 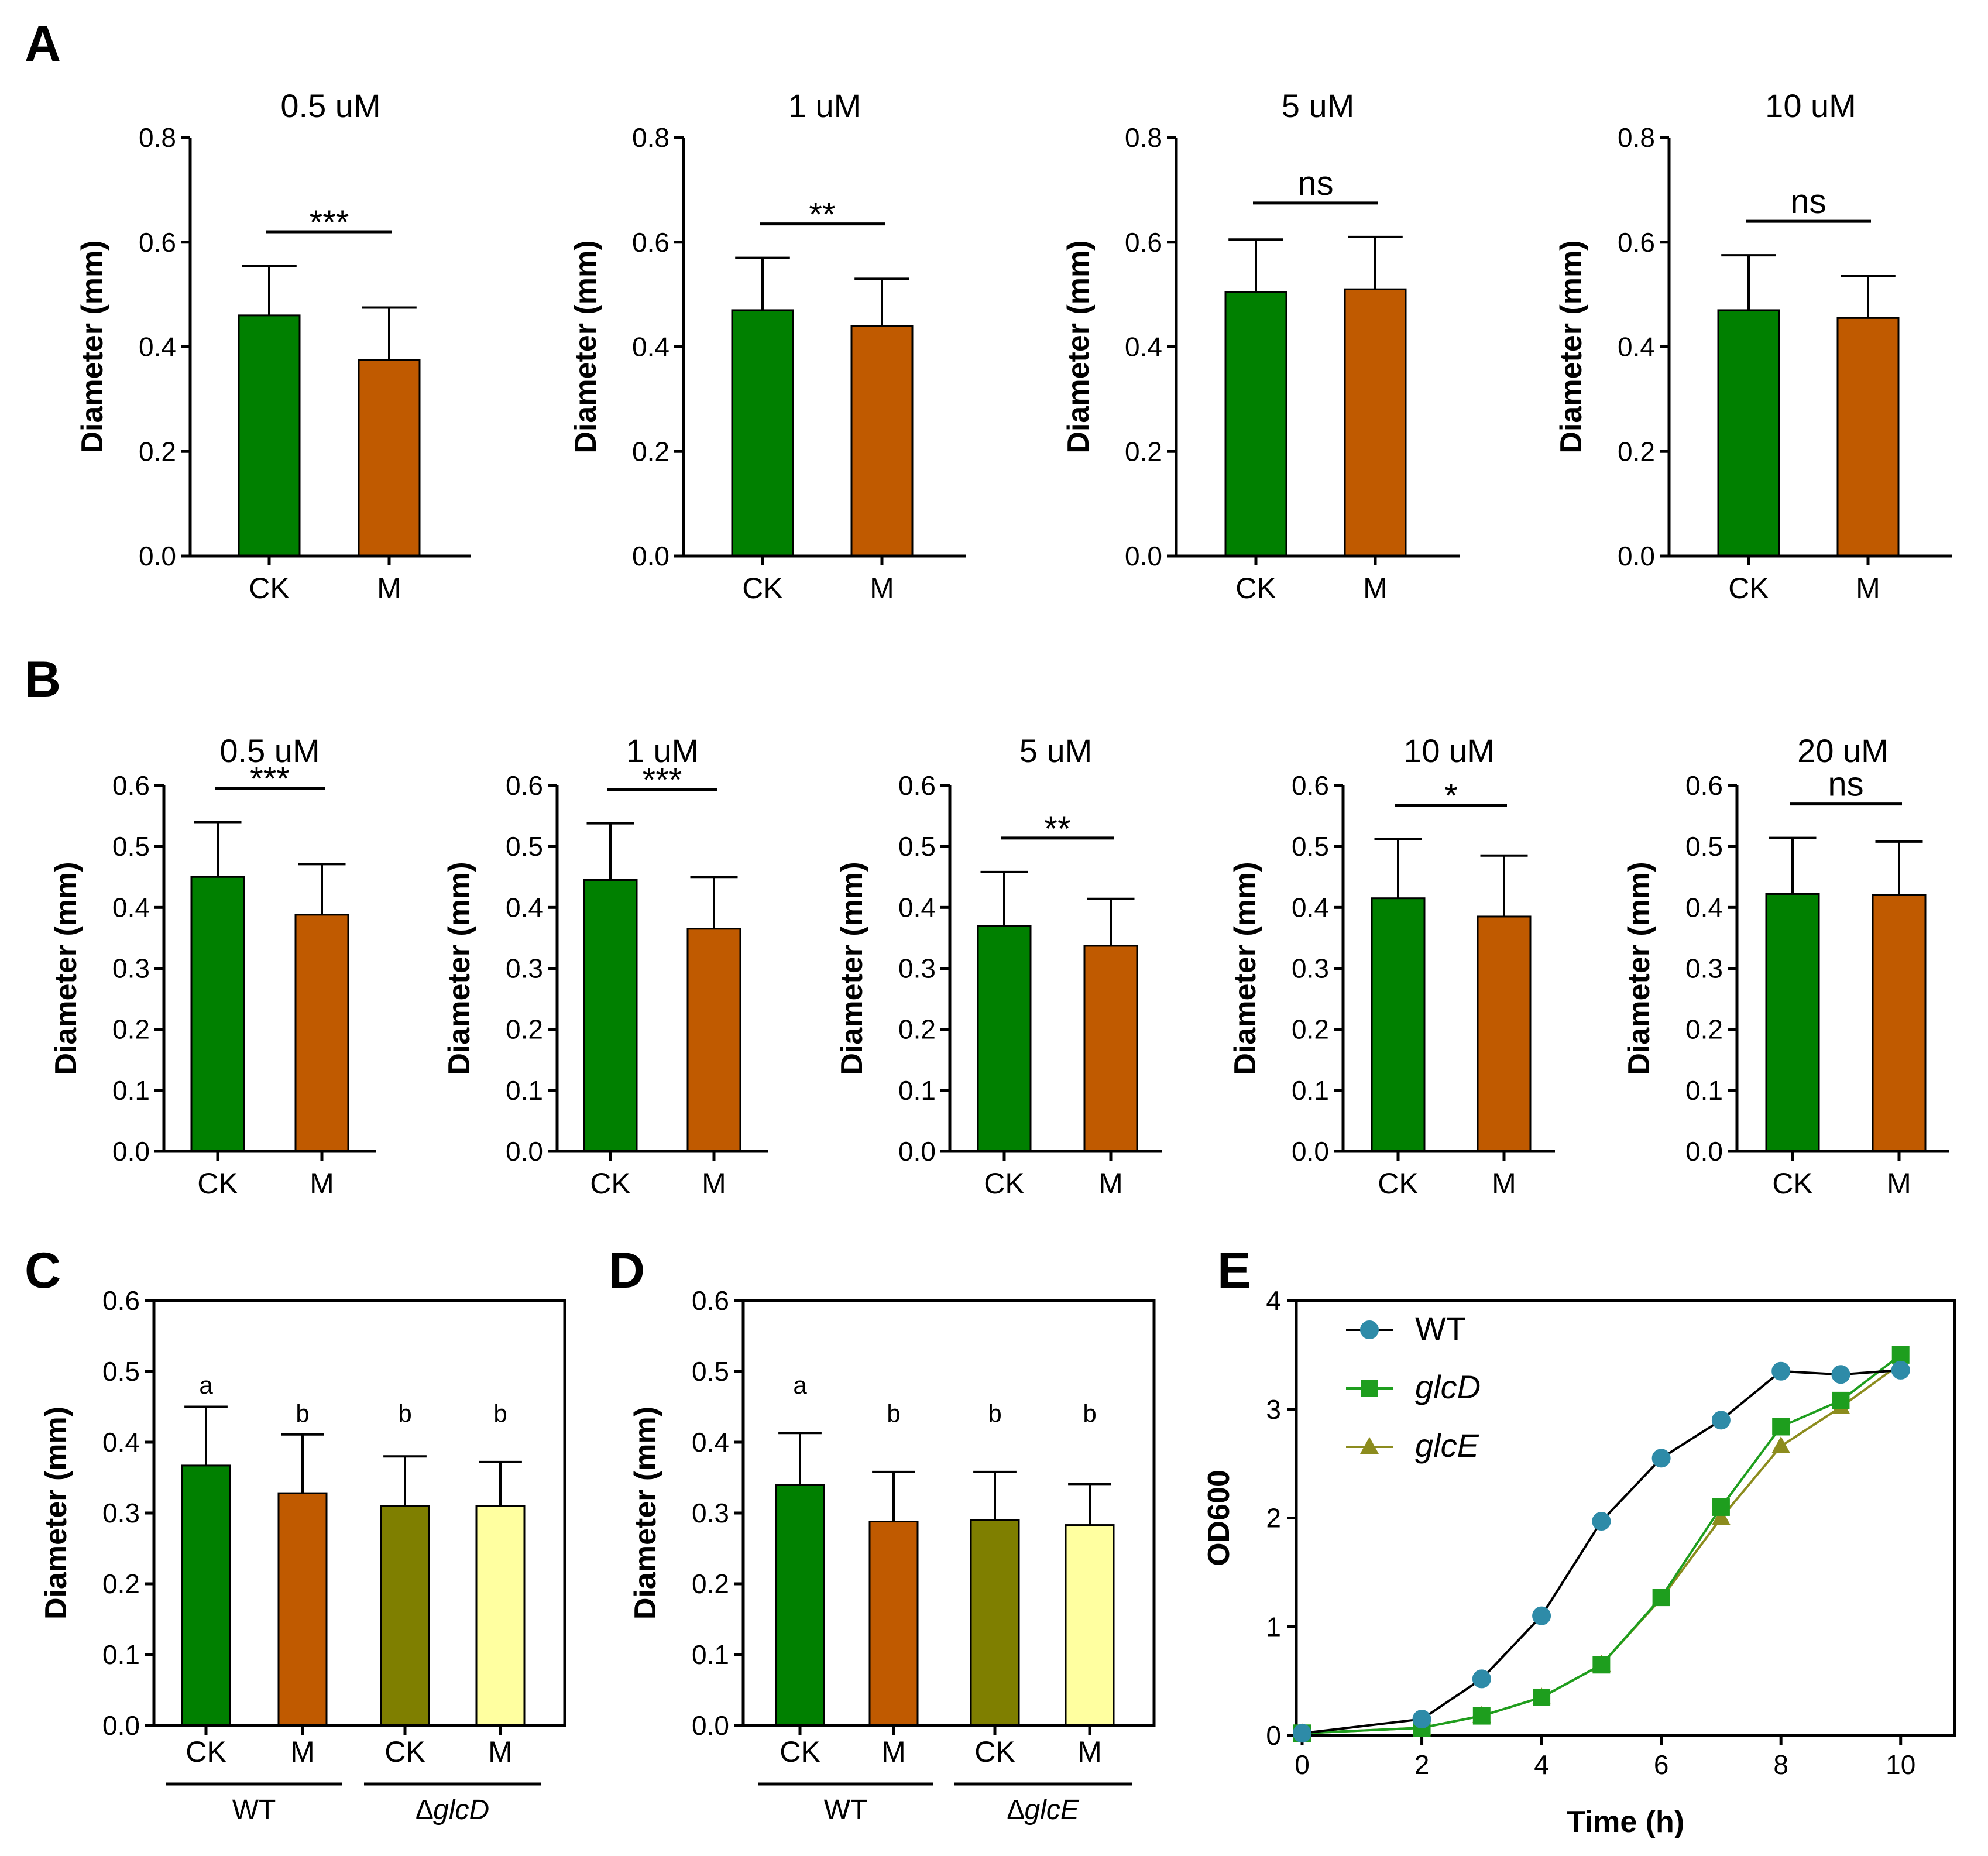 I want to click on panel-letter-c: C, so click(x=43, y=1271).